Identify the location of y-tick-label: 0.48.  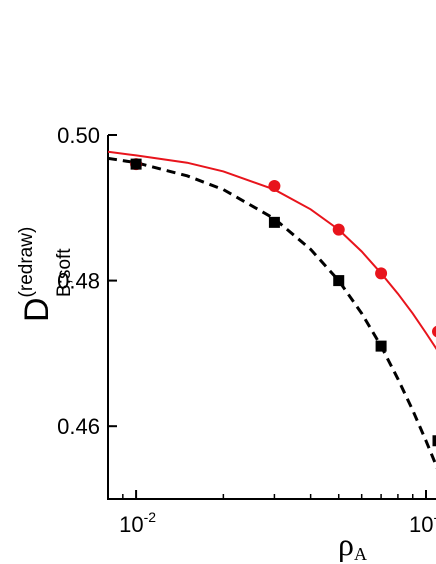
(78, 281).